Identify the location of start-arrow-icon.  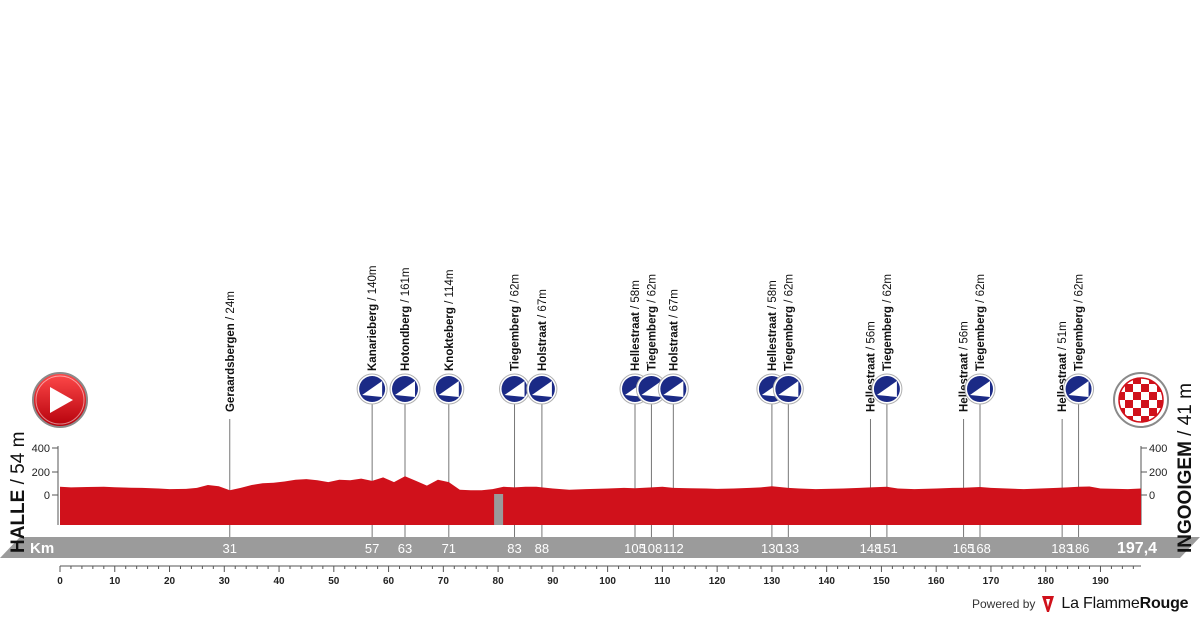
(61, 400).